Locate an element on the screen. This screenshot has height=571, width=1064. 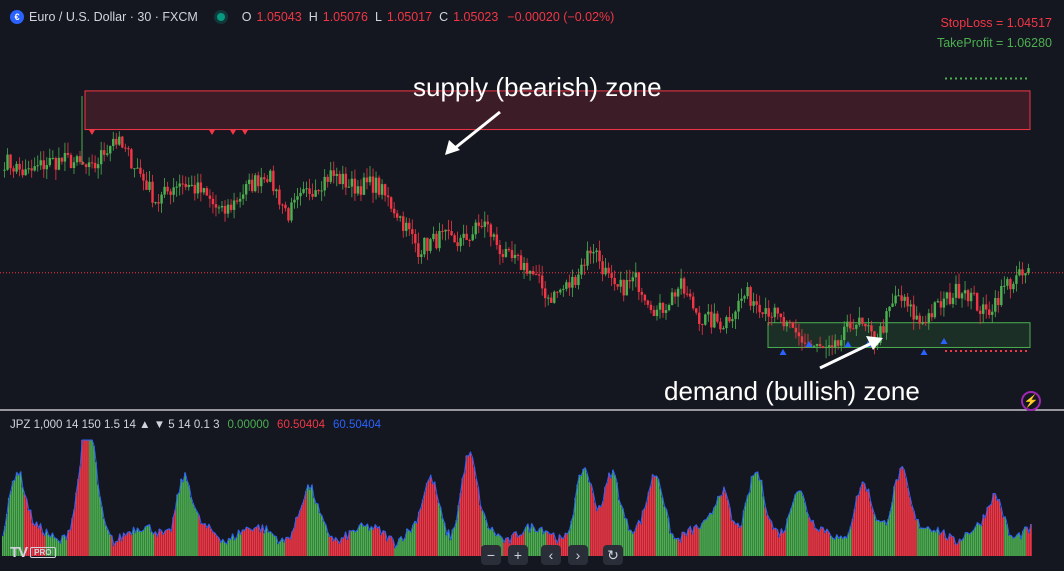
open-label: O is located at coordinates (246, 17).